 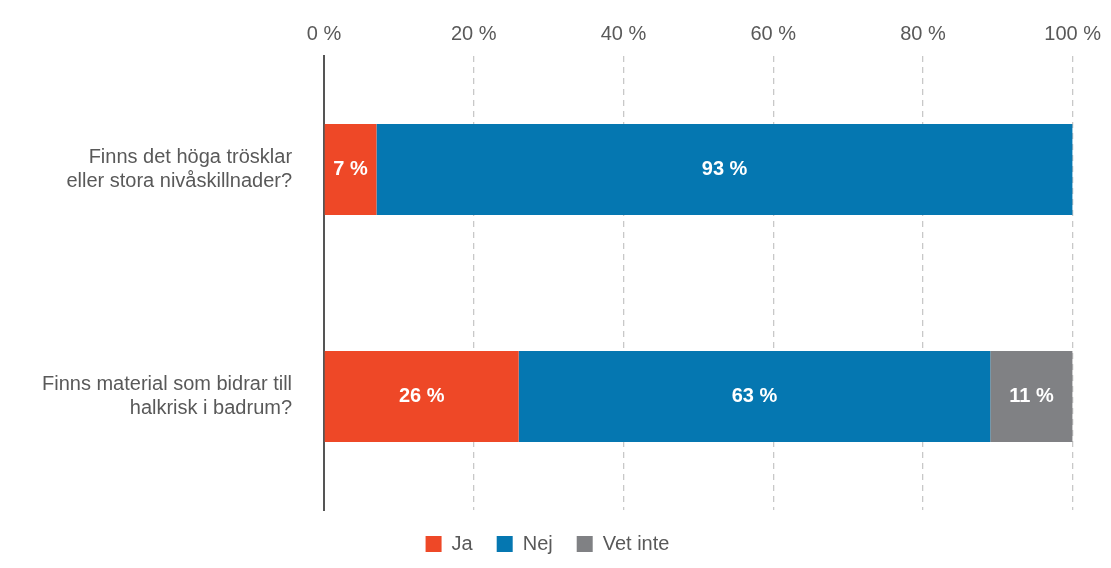 What do you see at coordinates (167, 395) in the screenshot?
I see `y-tick-label: Finns material som bidrar till halkrisk i badrum?` at bounding box center [167, 395].